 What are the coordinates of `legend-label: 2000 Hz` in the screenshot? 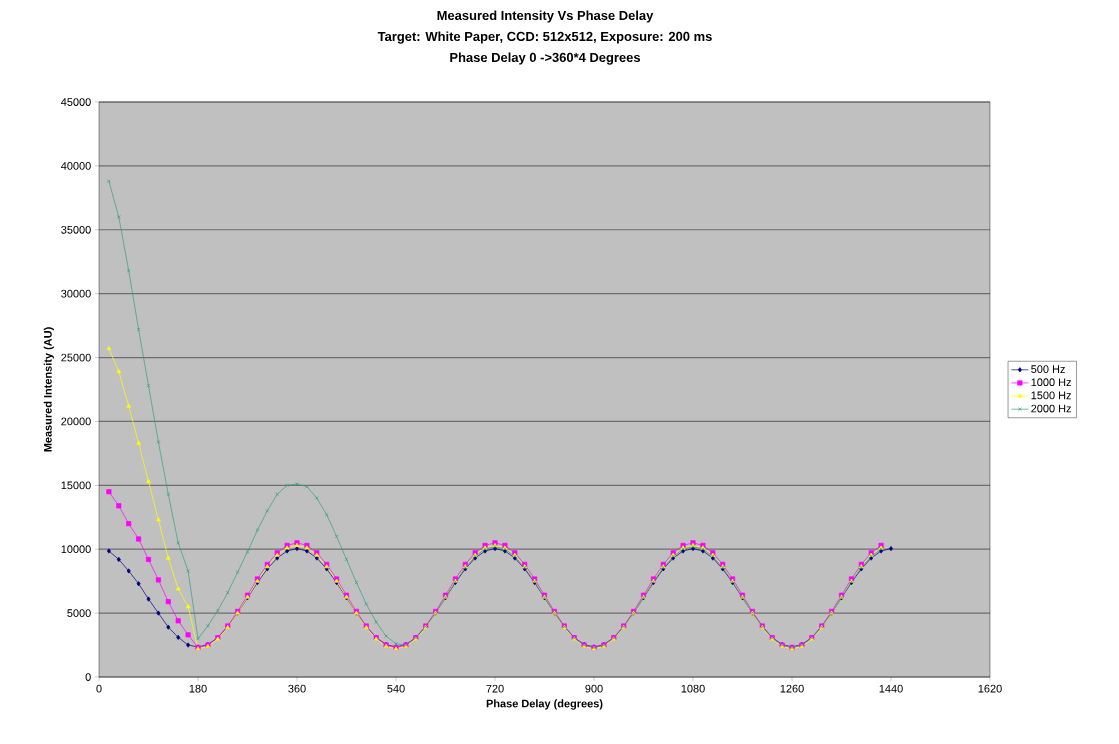 It's located at (1051, 408).